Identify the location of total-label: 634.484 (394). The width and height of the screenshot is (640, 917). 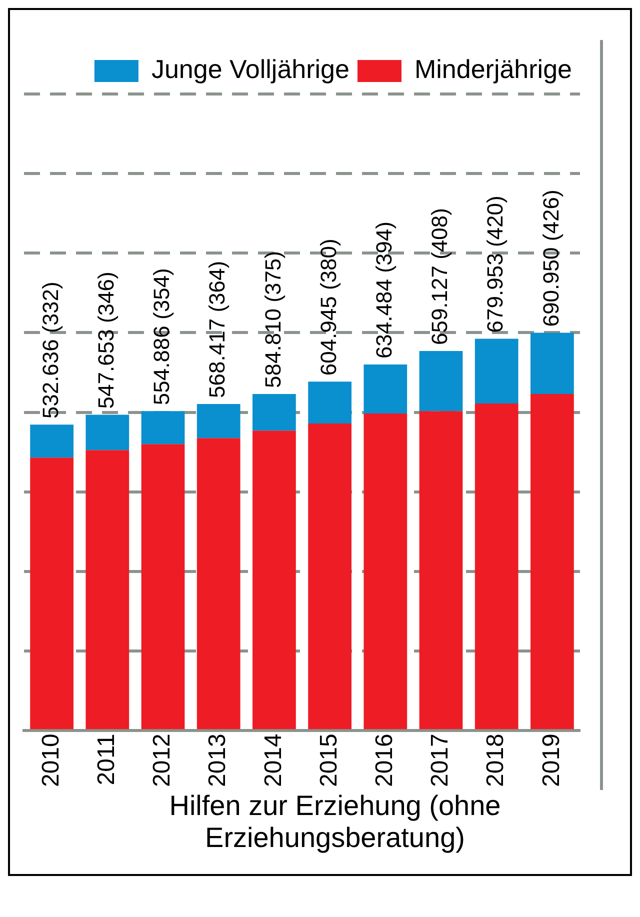
(383, 290).